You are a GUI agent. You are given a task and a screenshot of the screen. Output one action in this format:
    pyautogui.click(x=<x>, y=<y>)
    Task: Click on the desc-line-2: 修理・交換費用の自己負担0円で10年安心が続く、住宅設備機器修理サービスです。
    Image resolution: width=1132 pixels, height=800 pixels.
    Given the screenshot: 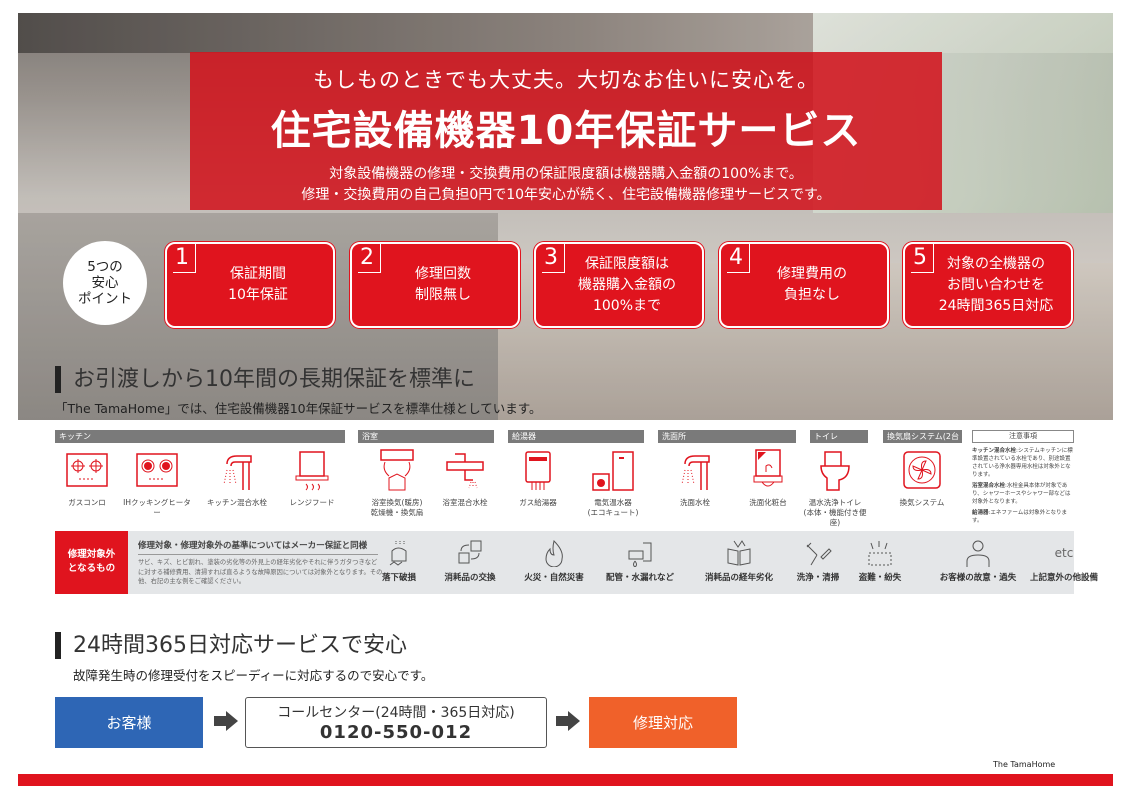 What is the action you would take?
    pyautogui.click(x=566, y=195)
    